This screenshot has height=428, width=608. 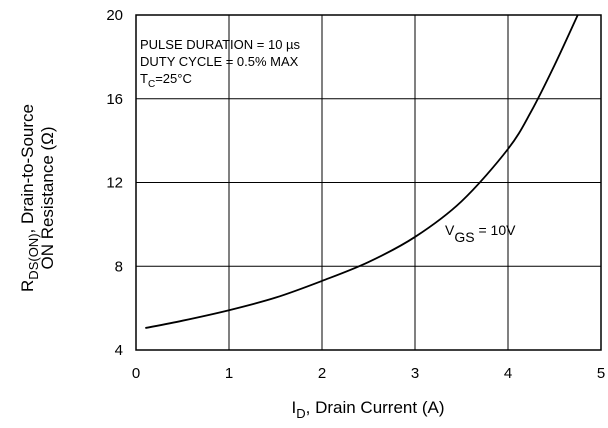 I want to click on x-tick-label: 2, so click(x=322, y=373).